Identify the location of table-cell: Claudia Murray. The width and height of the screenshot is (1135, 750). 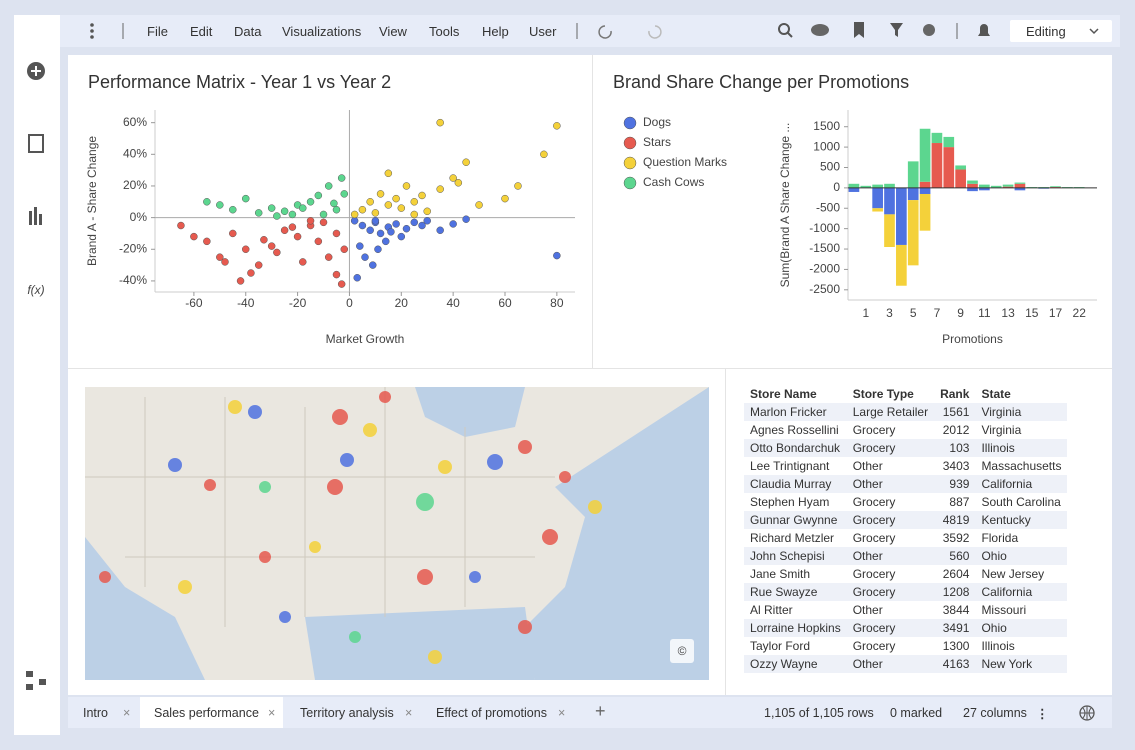
(795, 484).